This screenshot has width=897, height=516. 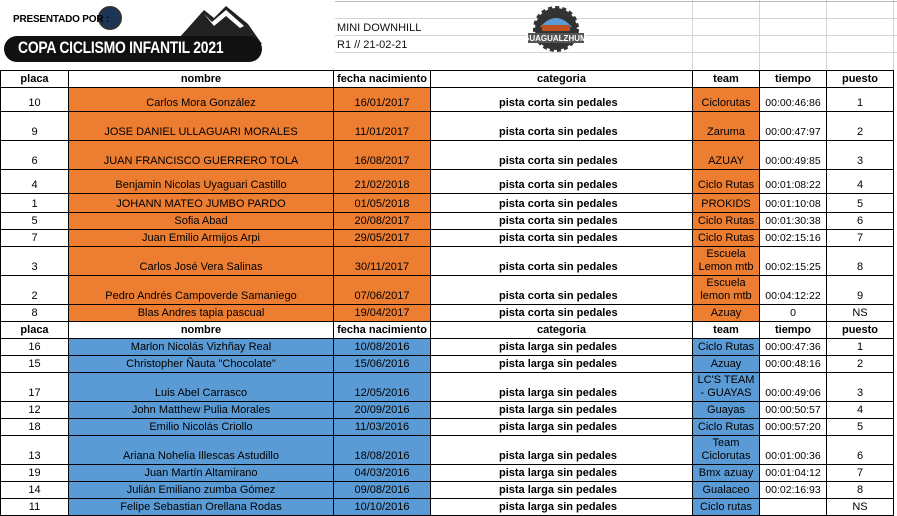 I want to click on cell-tiempo: 00:02:15:25, so click(x=793, y=261).